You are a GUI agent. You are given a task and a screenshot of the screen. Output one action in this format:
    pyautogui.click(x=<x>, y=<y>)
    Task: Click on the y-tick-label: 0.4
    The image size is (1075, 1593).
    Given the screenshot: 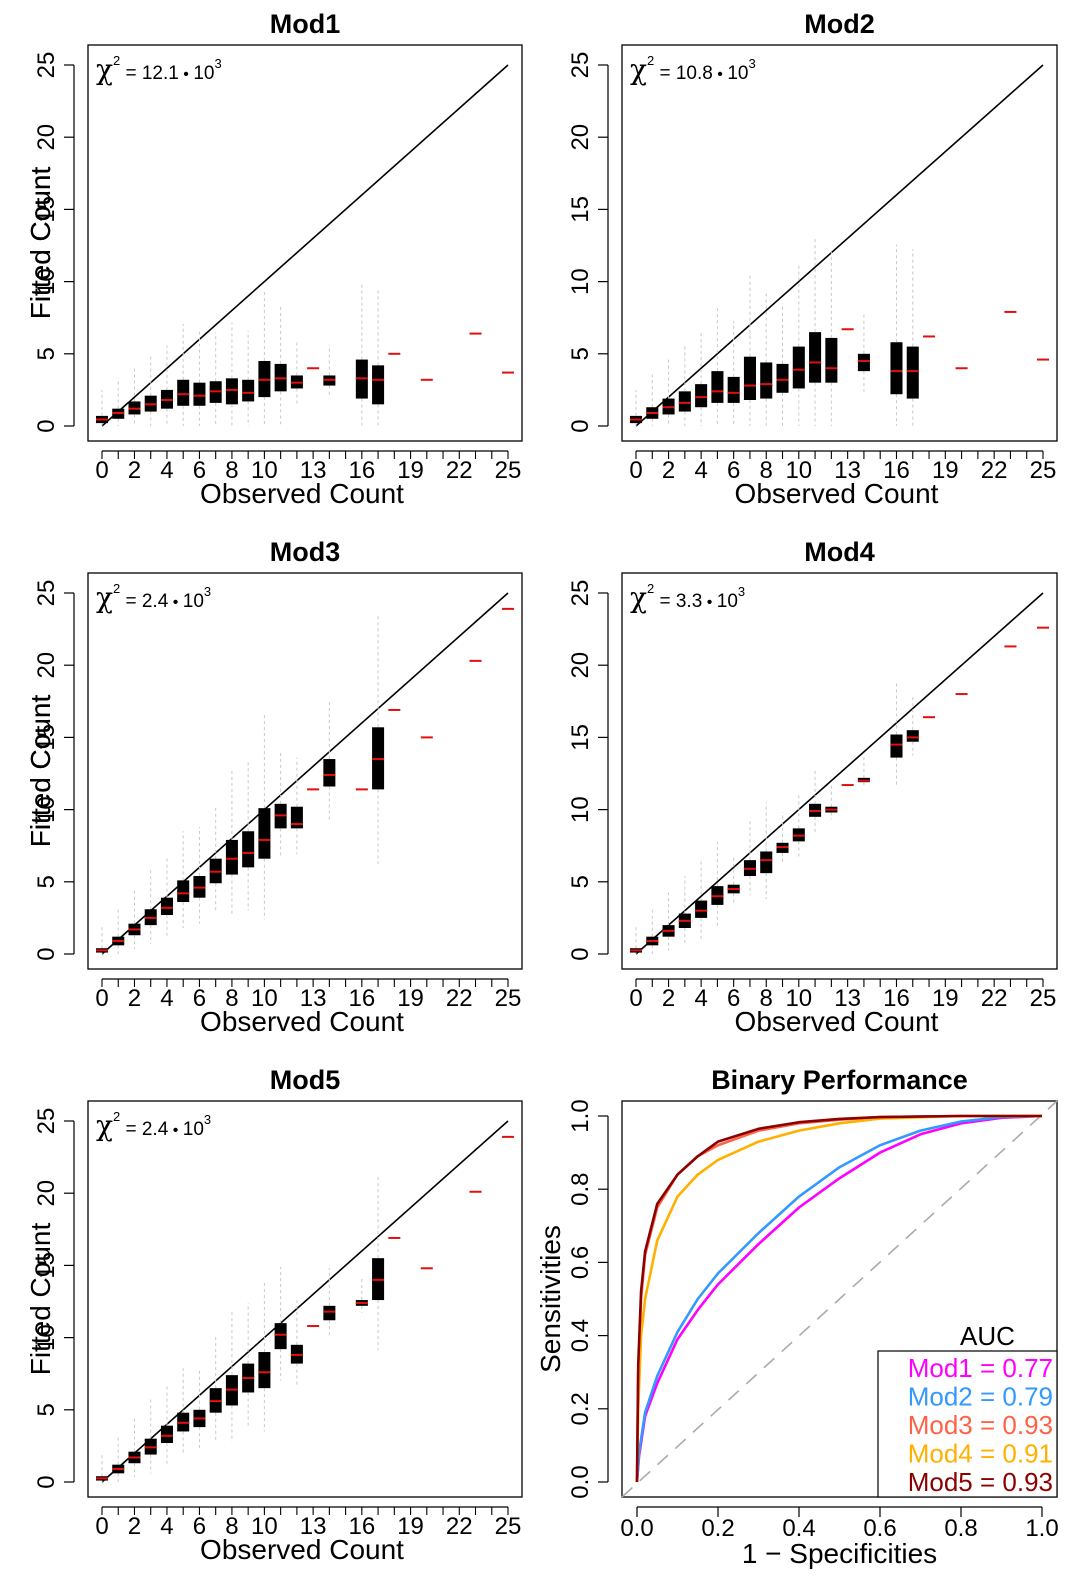 What is the action you would take?
    pyautogui.click(x=580, y=1335)
    